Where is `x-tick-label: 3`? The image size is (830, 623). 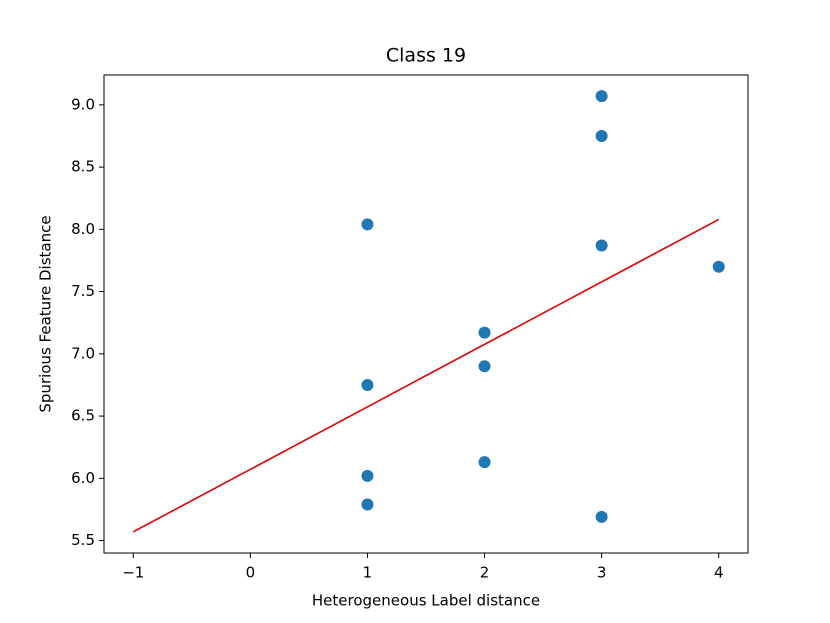 x-tick-label: 3 is located at coordinates (602, 573).